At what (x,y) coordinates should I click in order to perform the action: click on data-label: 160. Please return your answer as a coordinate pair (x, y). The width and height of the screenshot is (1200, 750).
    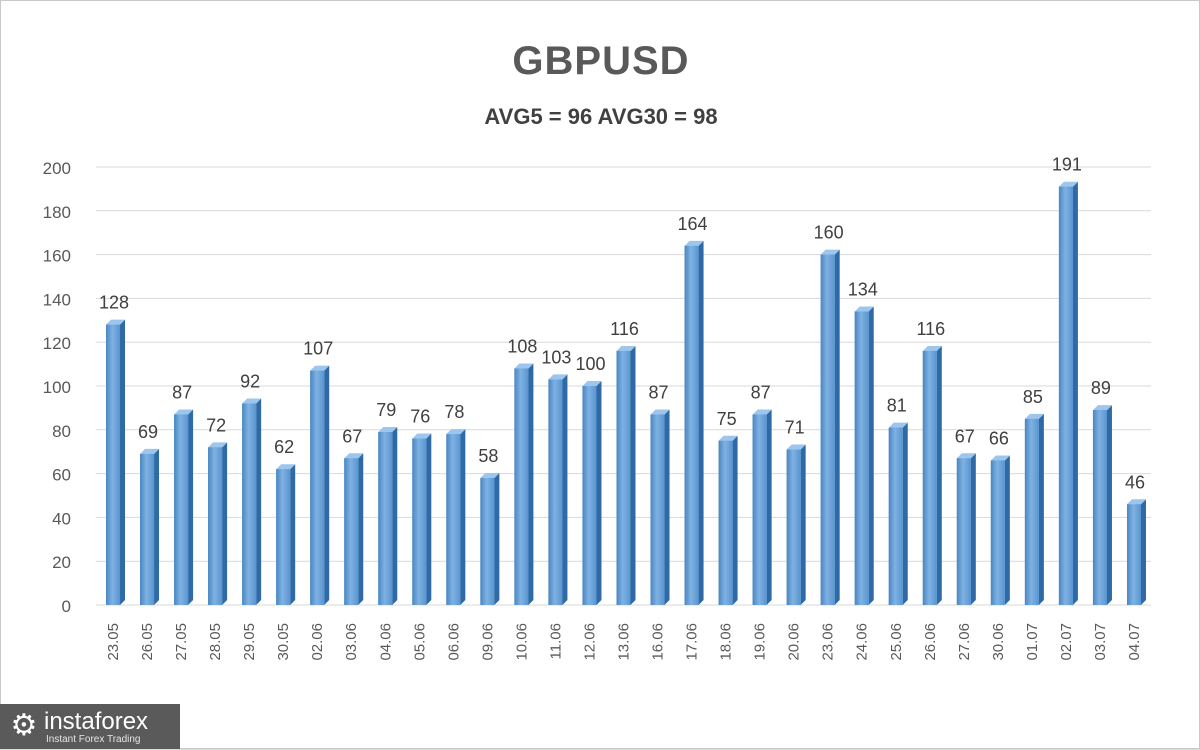
    Looking at the image, I should click on (829, 233).